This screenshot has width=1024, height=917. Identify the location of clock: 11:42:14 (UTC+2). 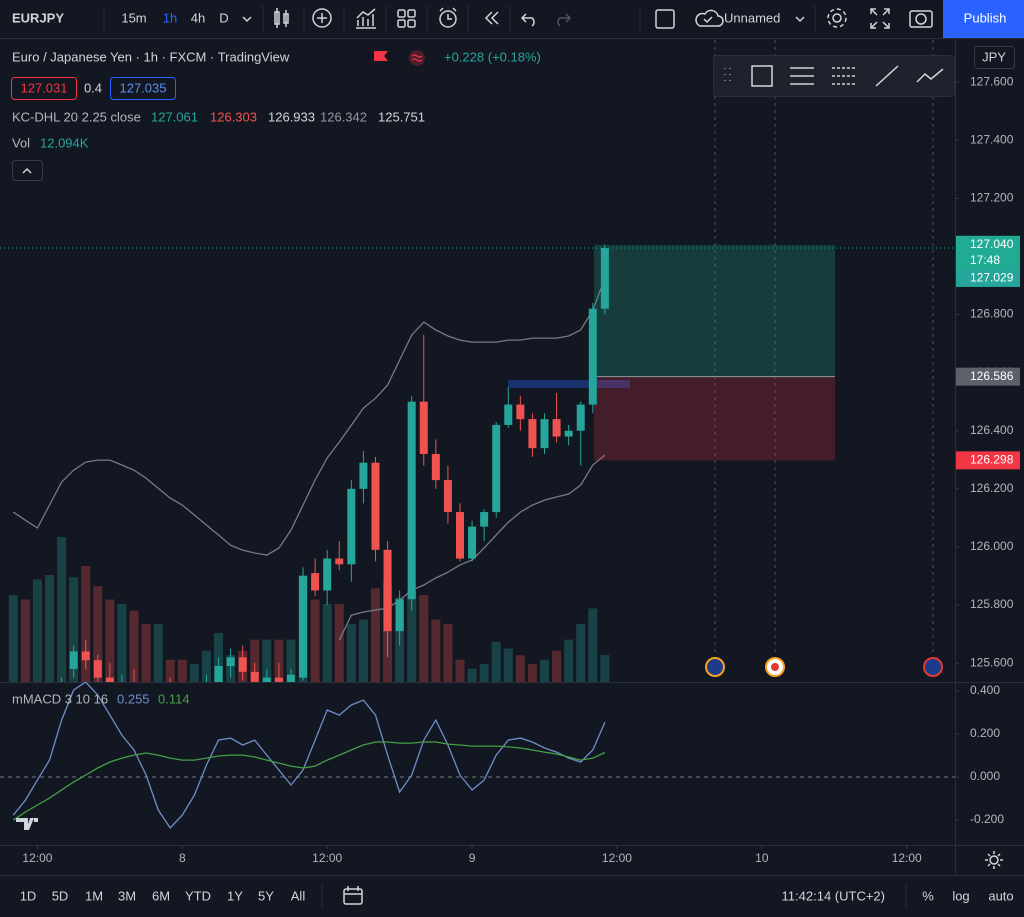
(833, 895).